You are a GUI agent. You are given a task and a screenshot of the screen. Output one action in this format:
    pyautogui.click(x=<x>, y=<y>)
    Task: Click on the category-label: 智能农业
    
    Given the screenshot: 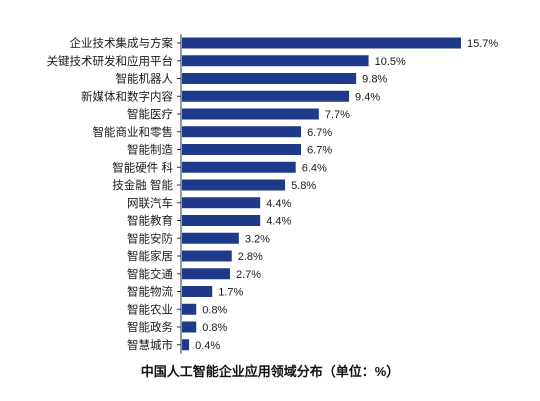 What is the action you would take?
    pyautogui.click(x=150, y=309)
    